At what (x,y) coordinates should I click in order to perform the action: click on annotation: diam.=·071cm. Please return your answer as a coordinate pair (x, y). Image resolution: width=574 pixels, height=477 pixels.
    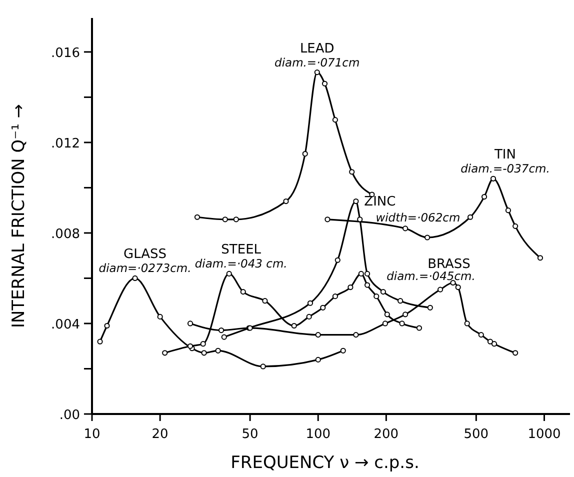
    Looking at the image, I should click on (317, 62).